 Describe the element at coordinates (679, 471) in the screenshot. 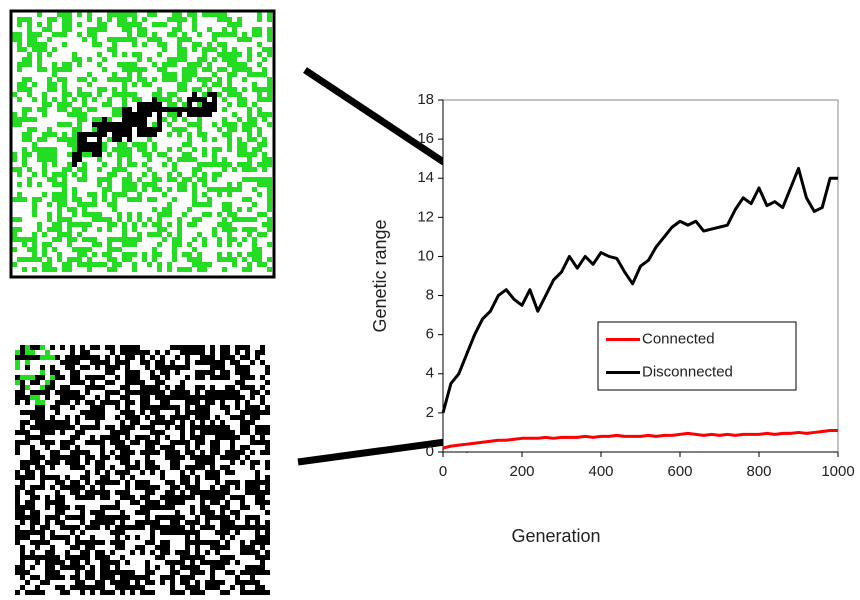

I see `x-tick-label: 600` at that location.